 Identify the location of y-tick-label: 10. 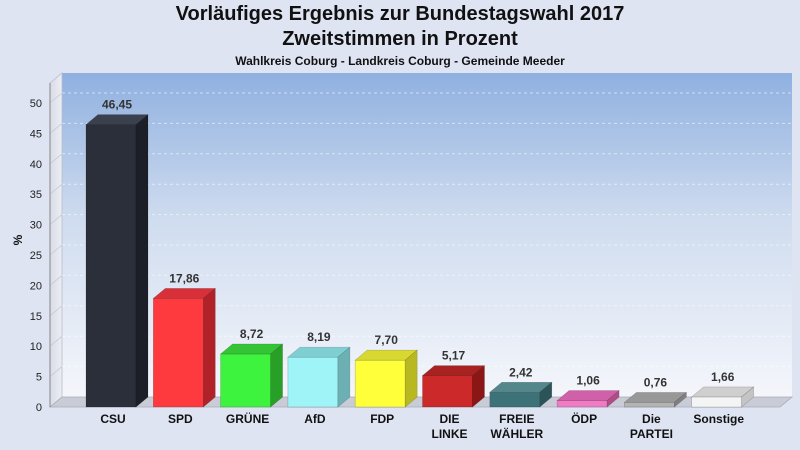
(36, 347).